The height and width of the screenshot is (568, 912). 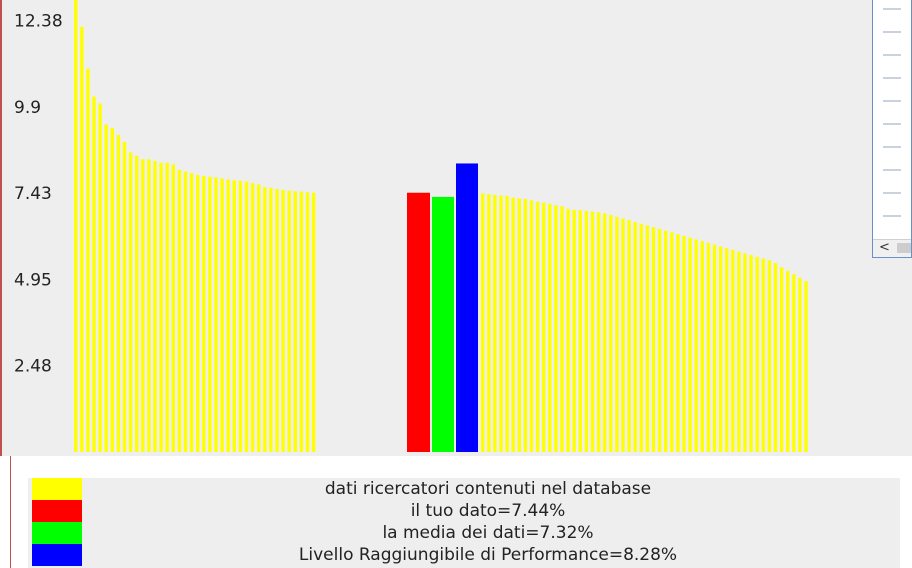 What do you see at coordinates (57, 555) in the screenshot?
I see `legend-swatch-livello` at bounding box center [57, 555].